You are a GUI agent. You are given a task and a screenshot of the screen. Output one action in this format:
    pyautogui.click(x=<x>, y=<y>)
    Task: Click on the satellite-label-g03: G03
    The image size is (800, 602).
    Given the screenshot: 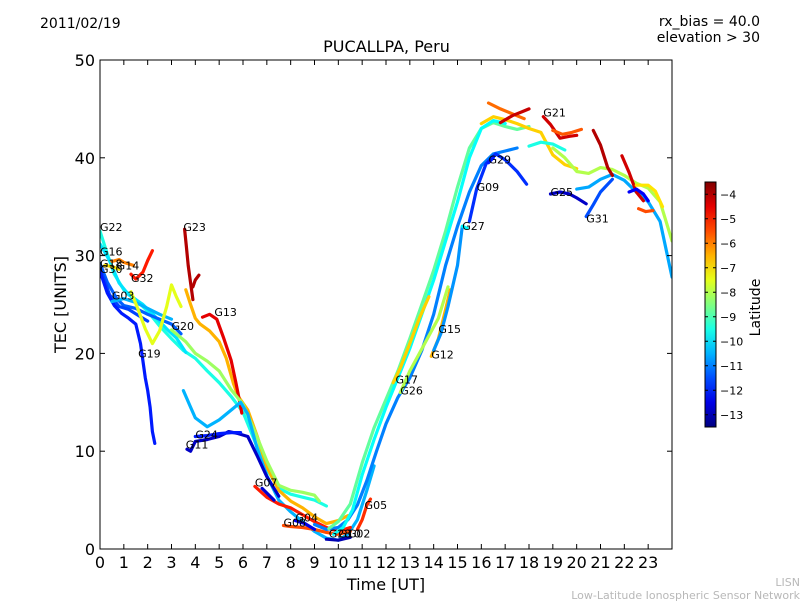 What is the action you would take?
    pyautogui.click(x=123, y=296)
    